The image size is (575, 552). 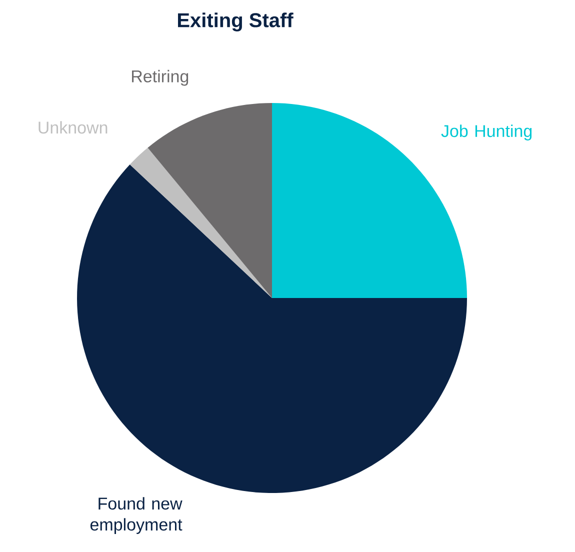 What do you see at coordinates (73, 127) in the screenshot?
I see `slice-label: Unknown` at bounding box center [73, 127].